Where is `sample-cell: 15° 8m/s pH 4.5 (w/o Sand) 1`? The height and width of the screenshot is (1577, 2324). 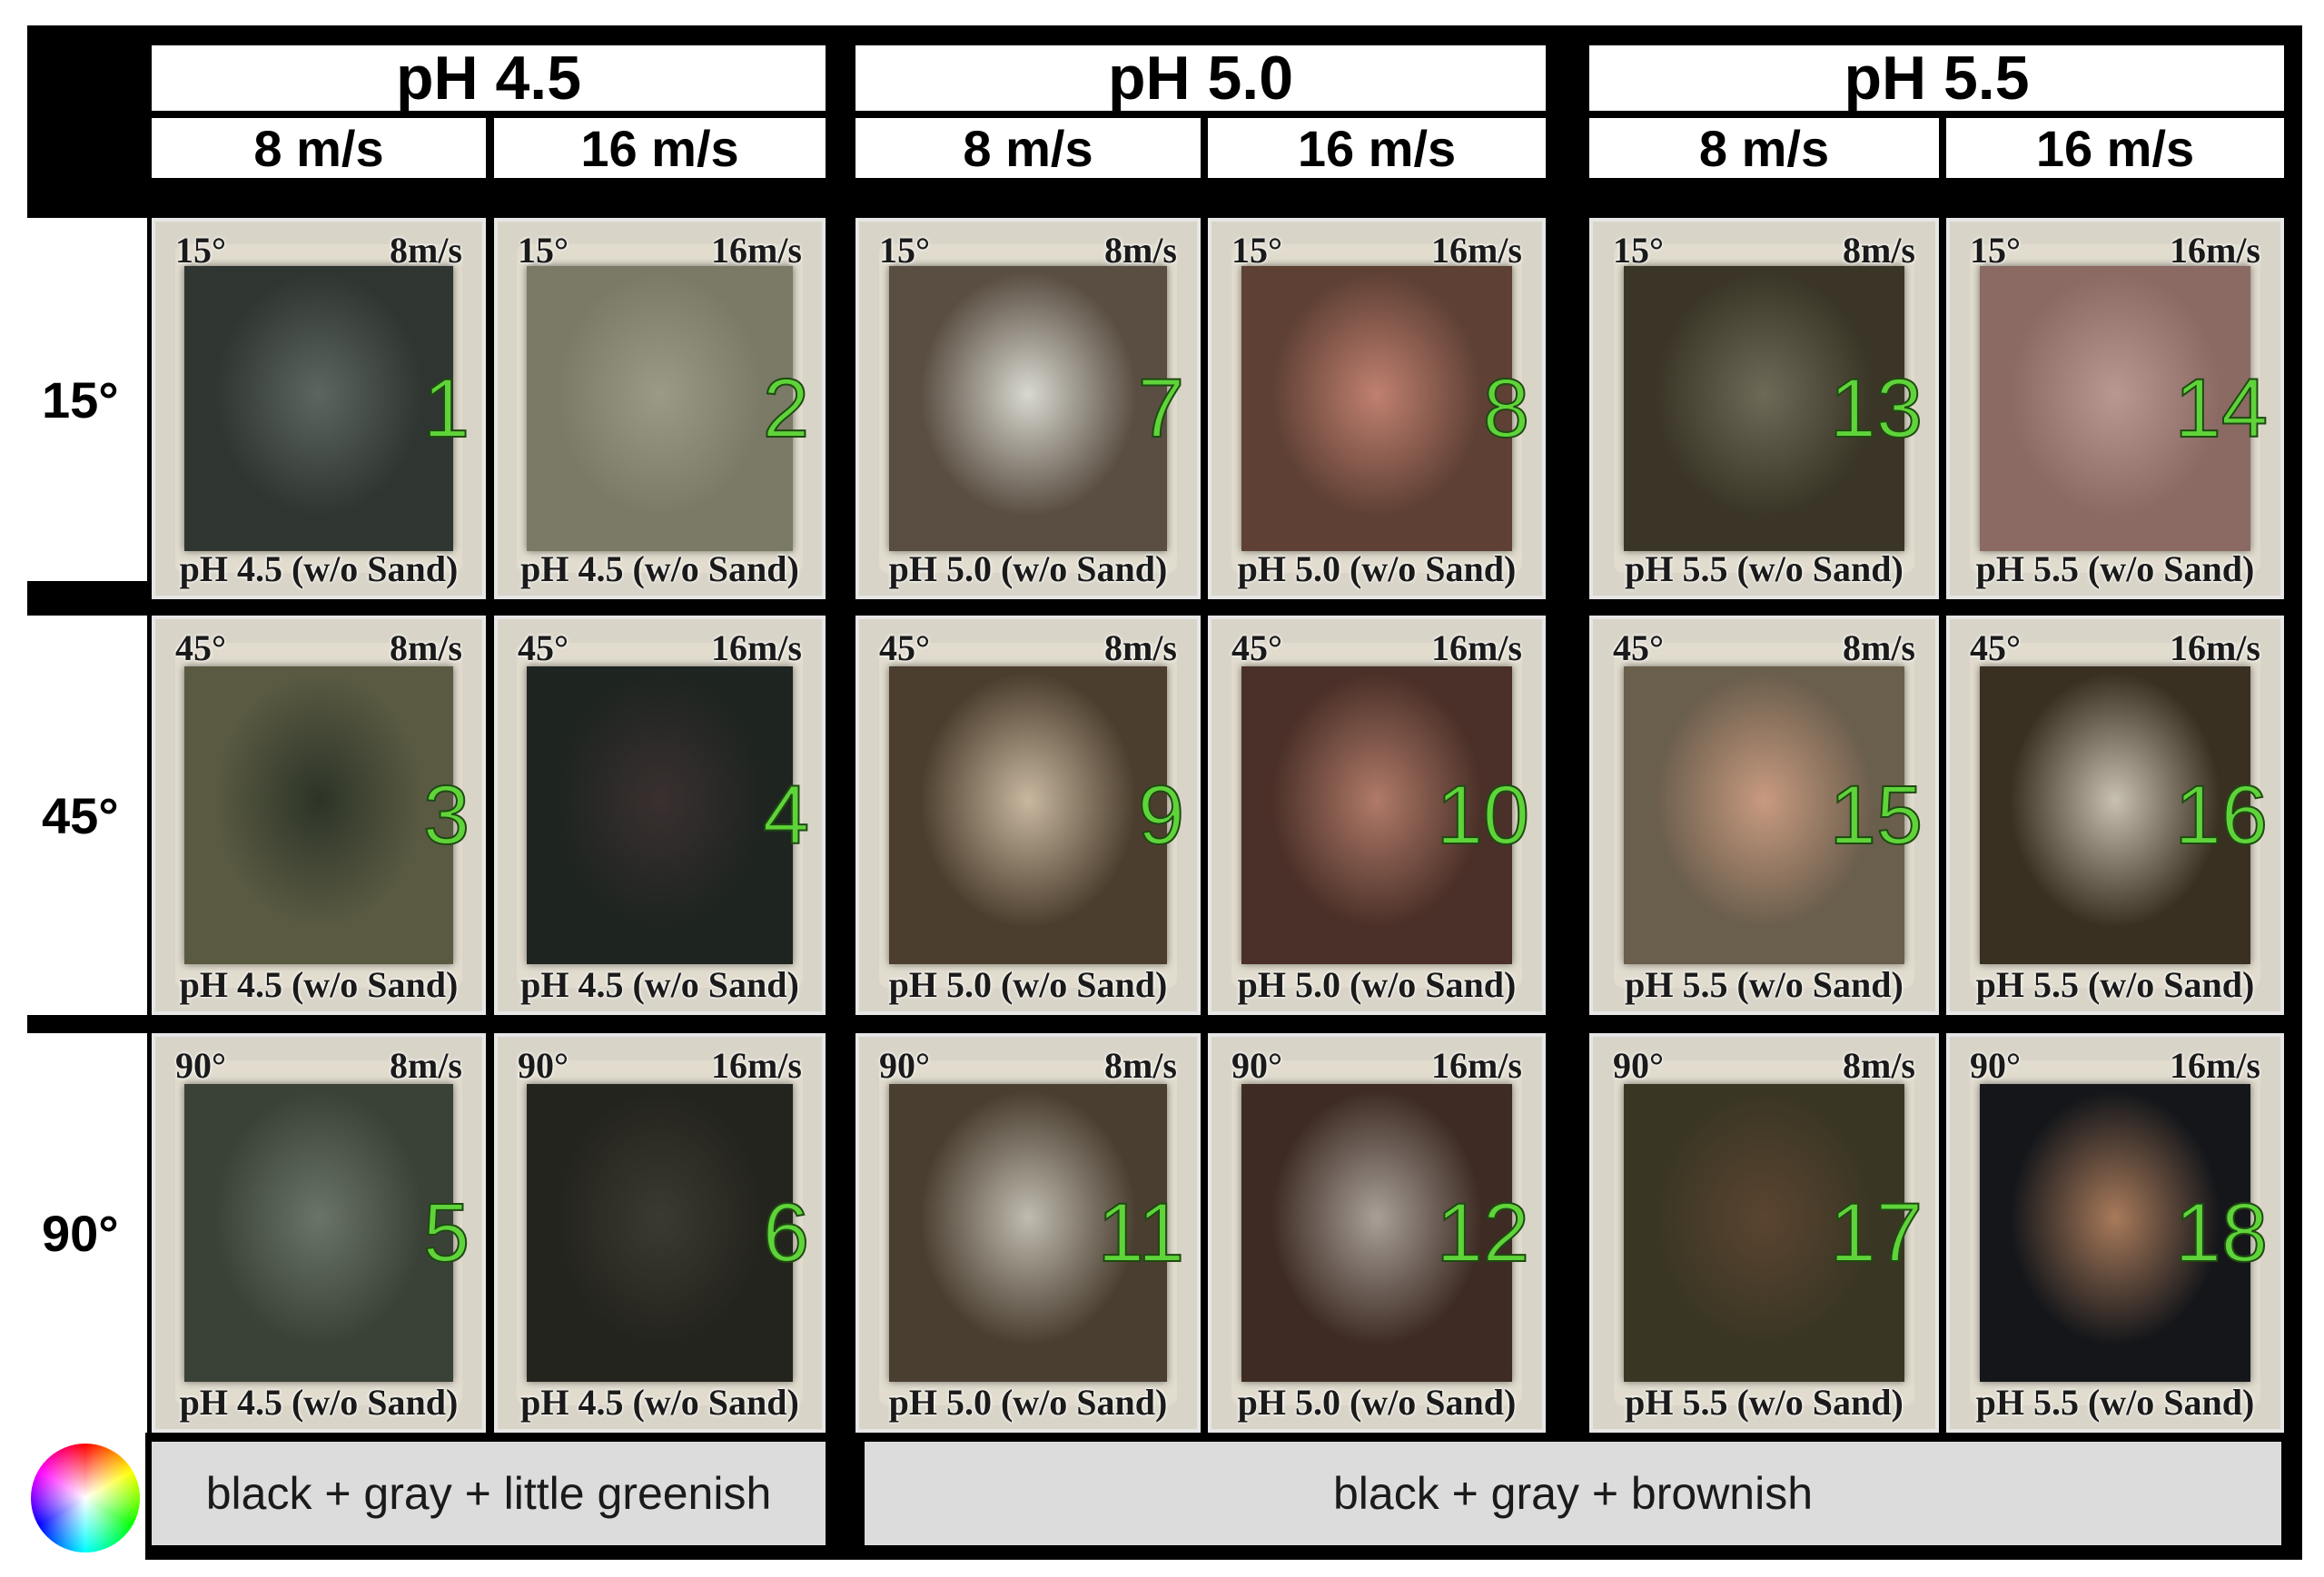
sample-cell: 15° 8m/s pH 4.5 (w/o Sand) 1 is located at coordinates (319, 409).